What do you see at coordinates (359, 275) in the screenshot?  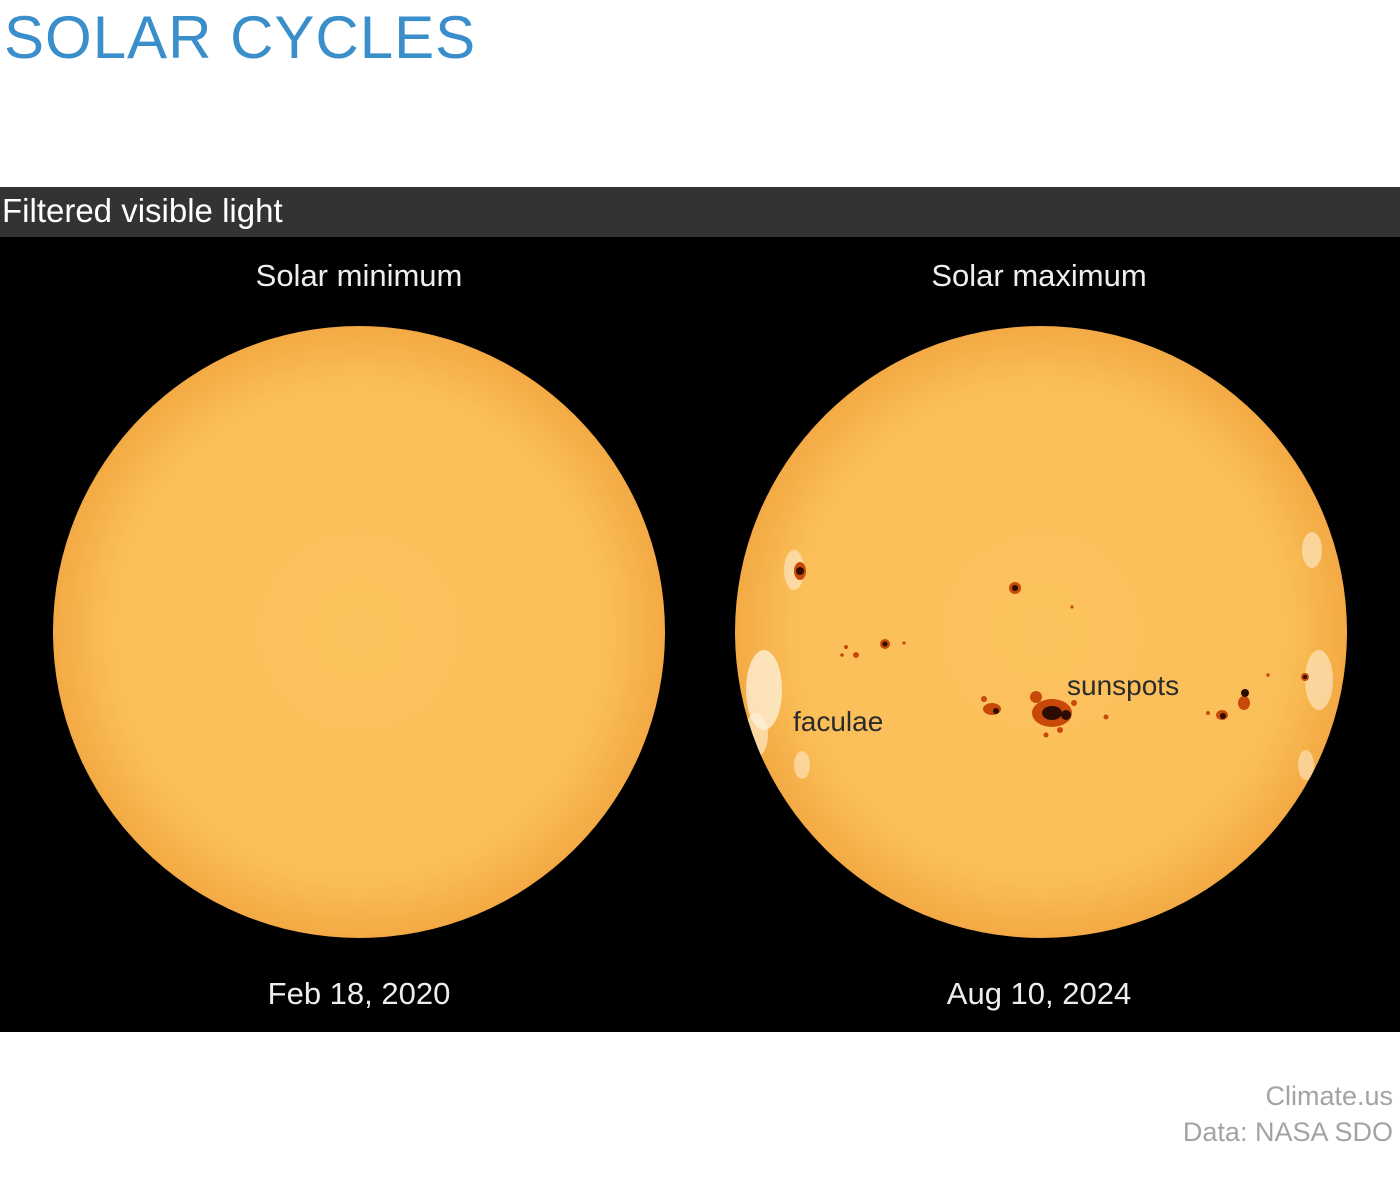 I see `solar-minimum-heading: Solar minimum` at bounding box center [359, 275].